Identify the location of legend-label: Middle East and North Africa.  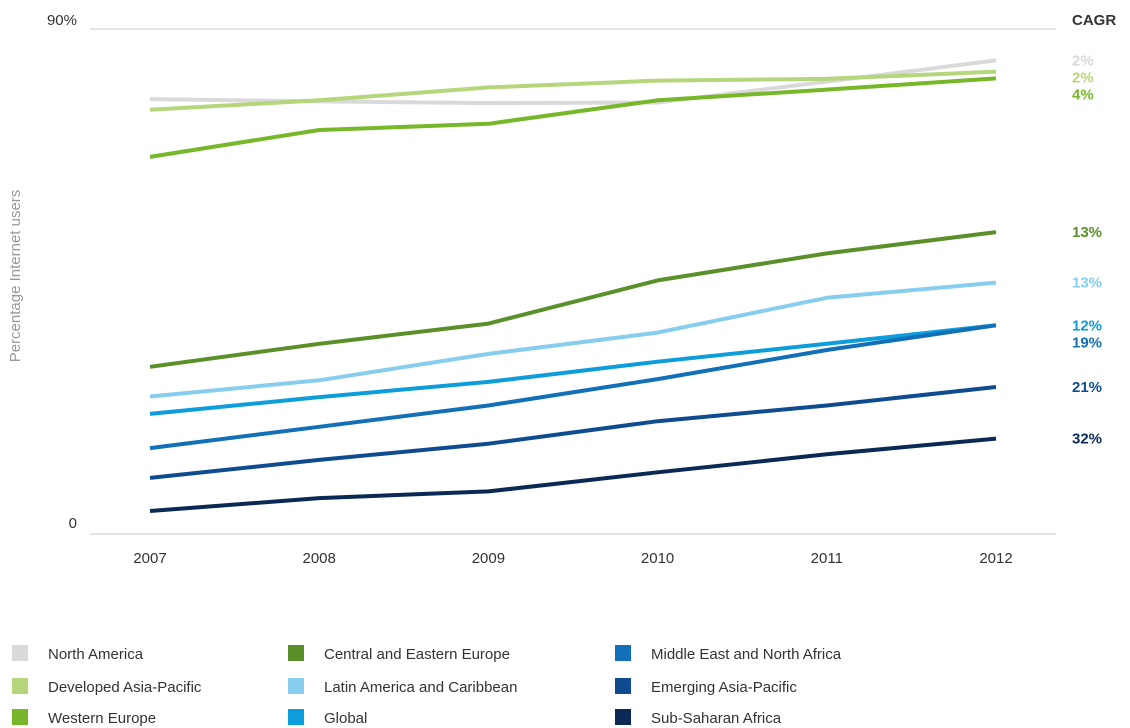
(746, 654).